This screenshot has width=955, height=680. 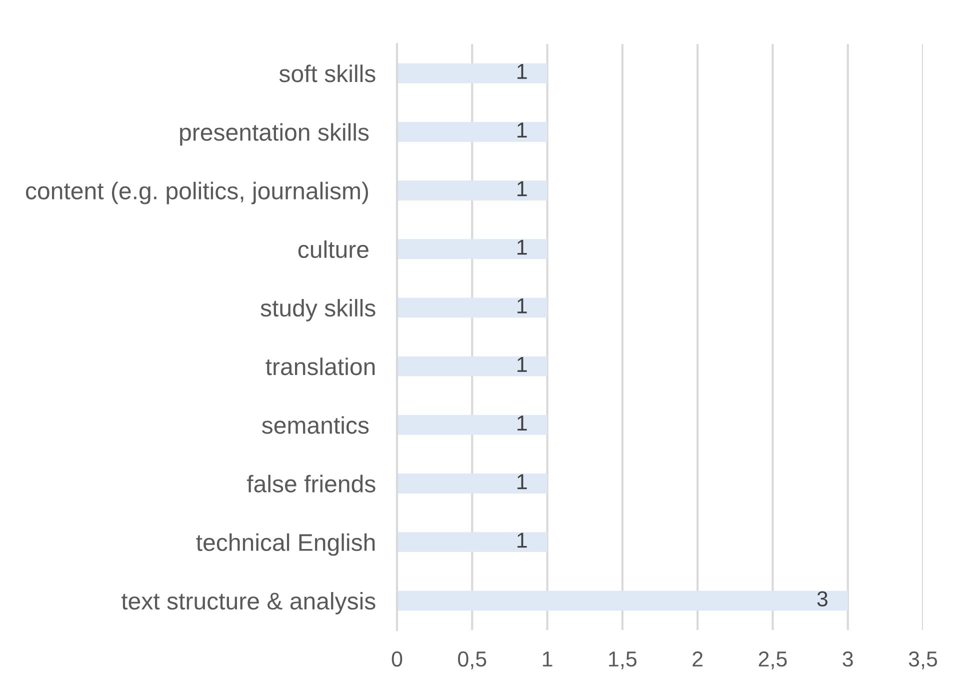 I want to click on y-tick-label: presentation skills, so click(x=274, y=134).